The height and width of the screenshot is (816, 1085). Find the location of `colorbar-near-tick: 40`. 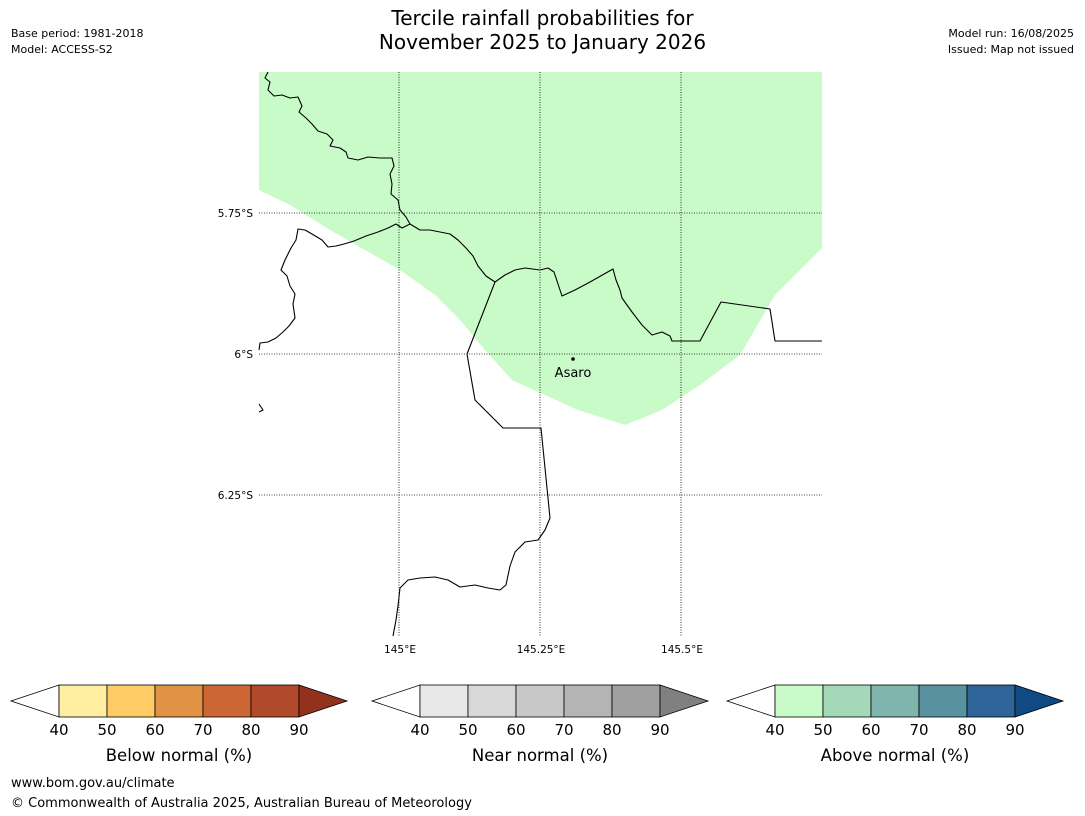

colorbar-near-tick: 40 is located at coordinates (419, 730).